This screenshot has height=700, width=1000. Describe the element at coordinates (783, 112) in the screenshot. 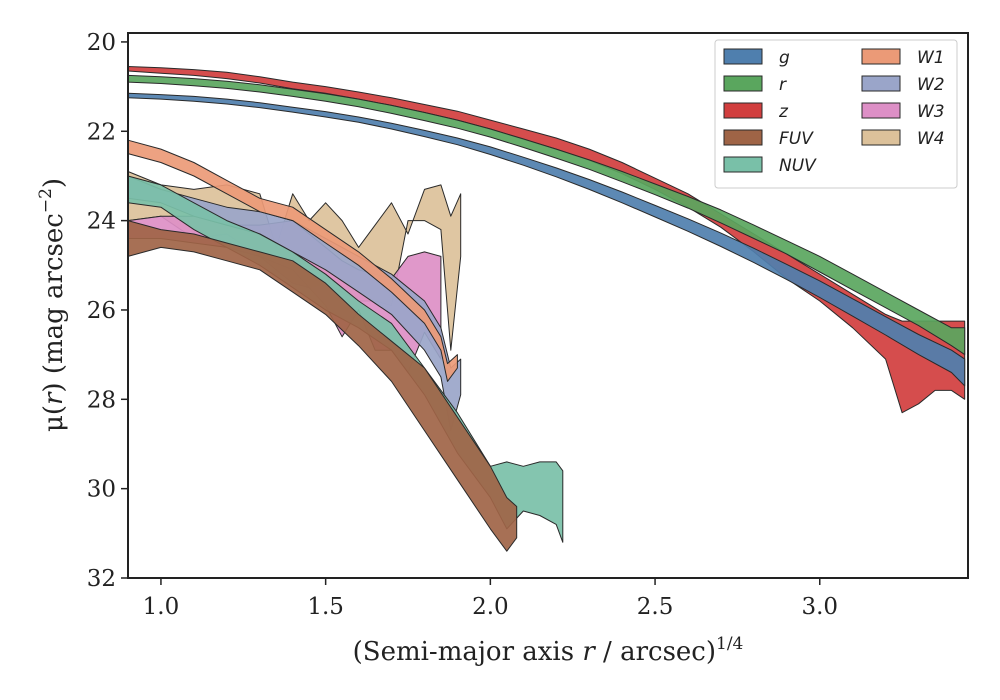

I see `legend-label-z: z` at that location.